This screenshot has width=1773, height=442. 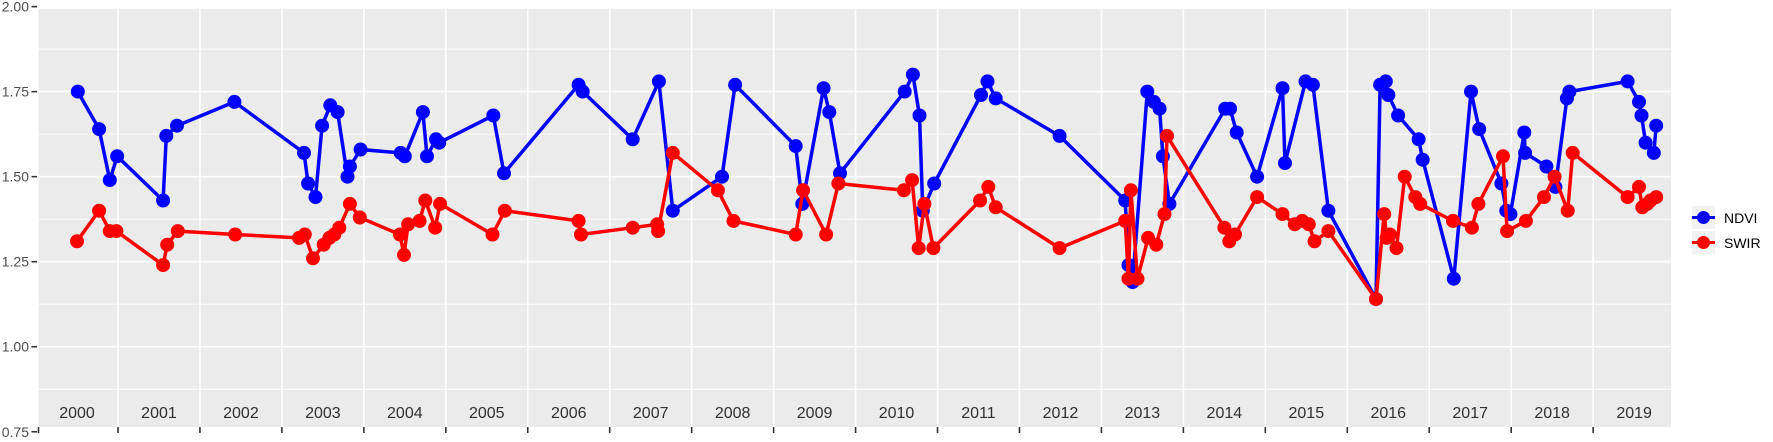 I want to click on ndvi-legend-key-icon, so click(x=1703, y=217).